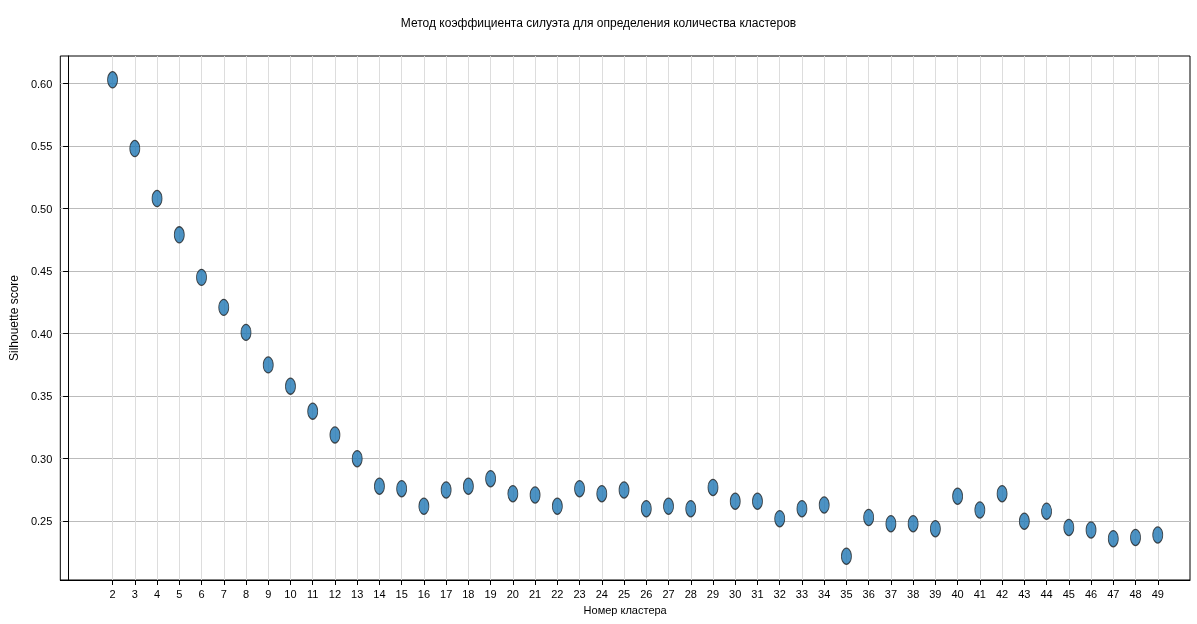 The width and height of the screenshot is (1197, 624). Describe the element at coordinates (735, 593) in the screenshot. I see `x-tick-label: 30` at that location.